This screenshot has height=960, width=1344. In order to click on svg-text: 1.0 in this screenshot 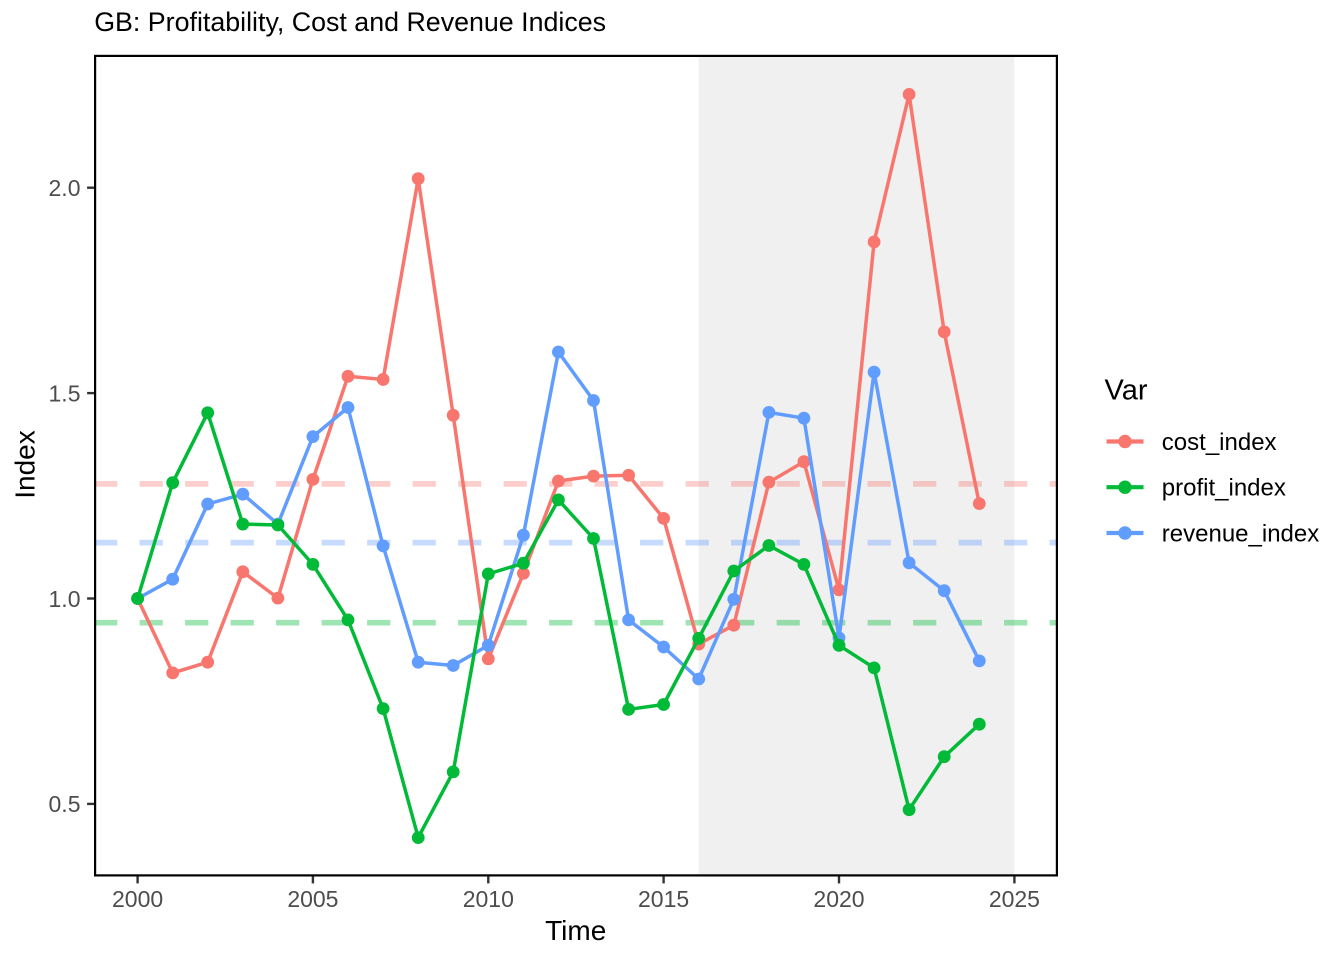, I will do `click(65, 599)`.